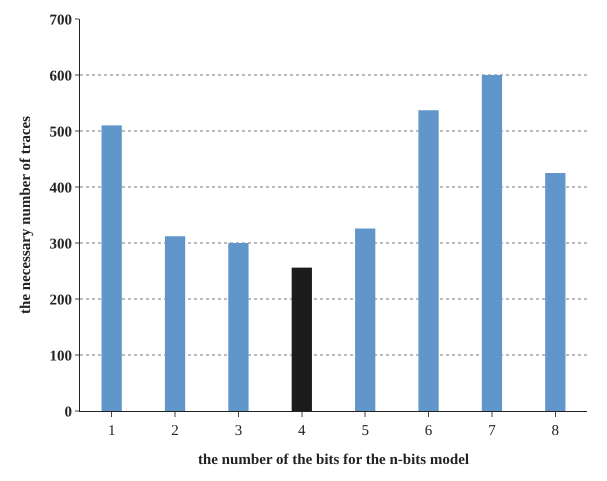  I want to click on x-axis-title: the number of the bits for the n-bits model, so click(334, 460).